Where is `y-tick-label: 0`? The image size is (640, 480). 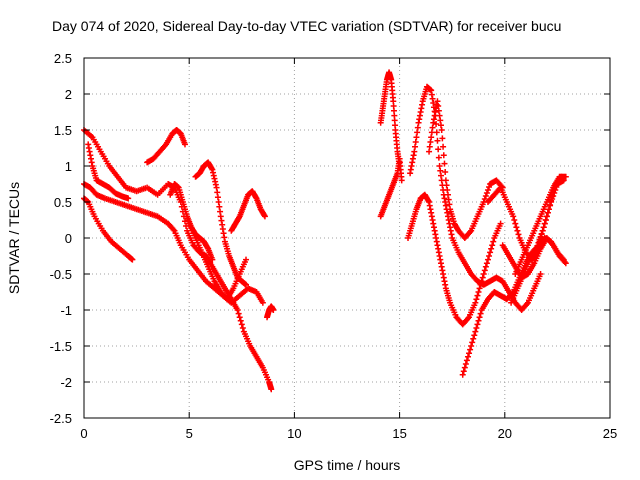
y-tick-label: 0 is located at coordinates (68, 238).